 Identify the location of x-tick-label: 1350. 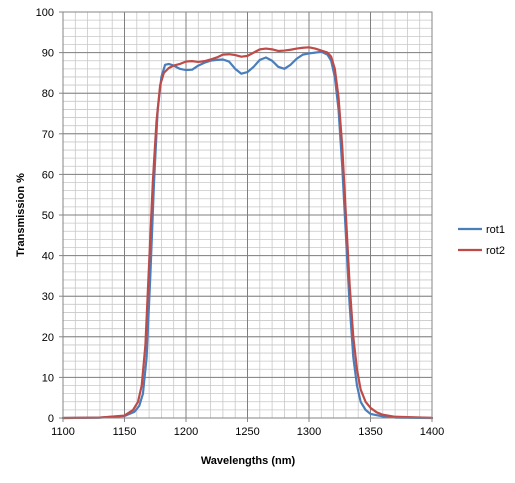
(370, 432).